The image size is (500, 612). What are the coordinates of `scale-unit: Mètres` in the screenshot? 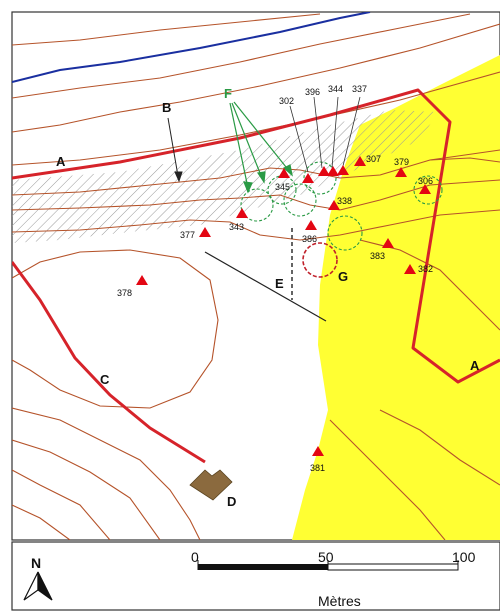 It's located at (339, 601).